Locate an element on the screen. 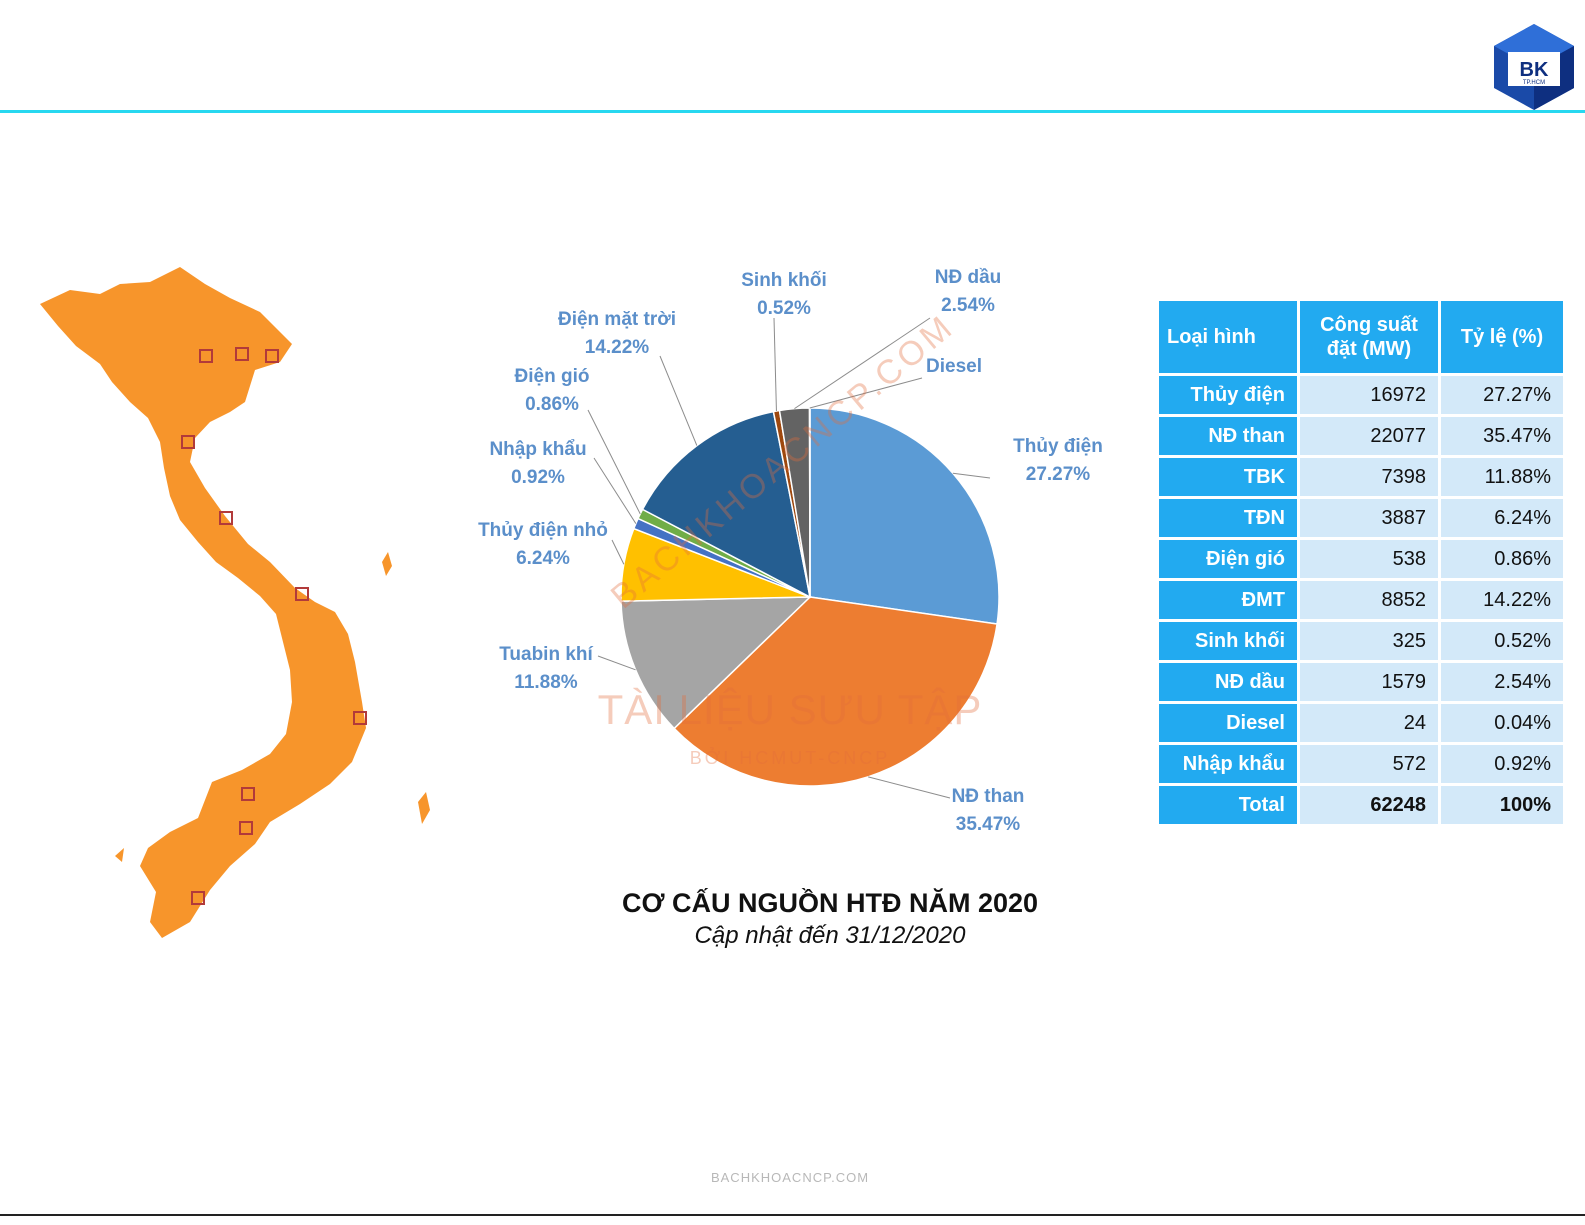 The image size is (1585, 1225). type-cell: Nhập khẩu is located at coordinates (1228, 764).